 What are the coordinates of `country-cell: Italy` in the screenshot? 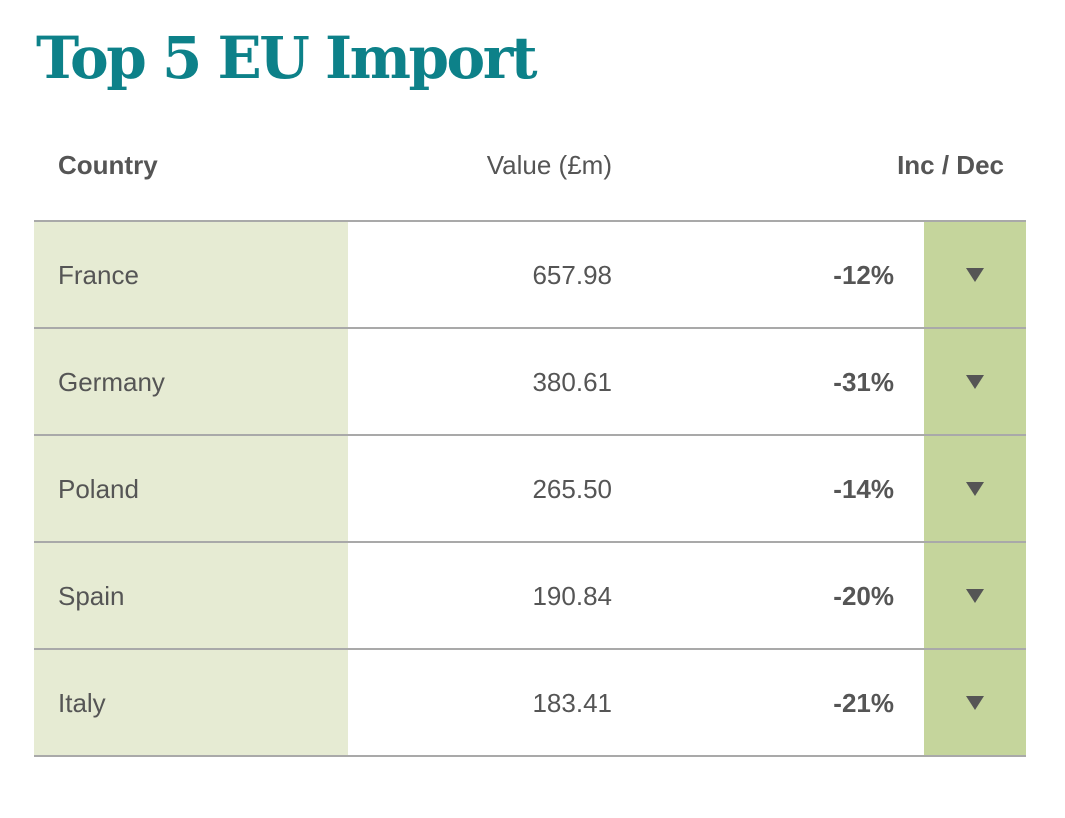 It's located at (191, 702).